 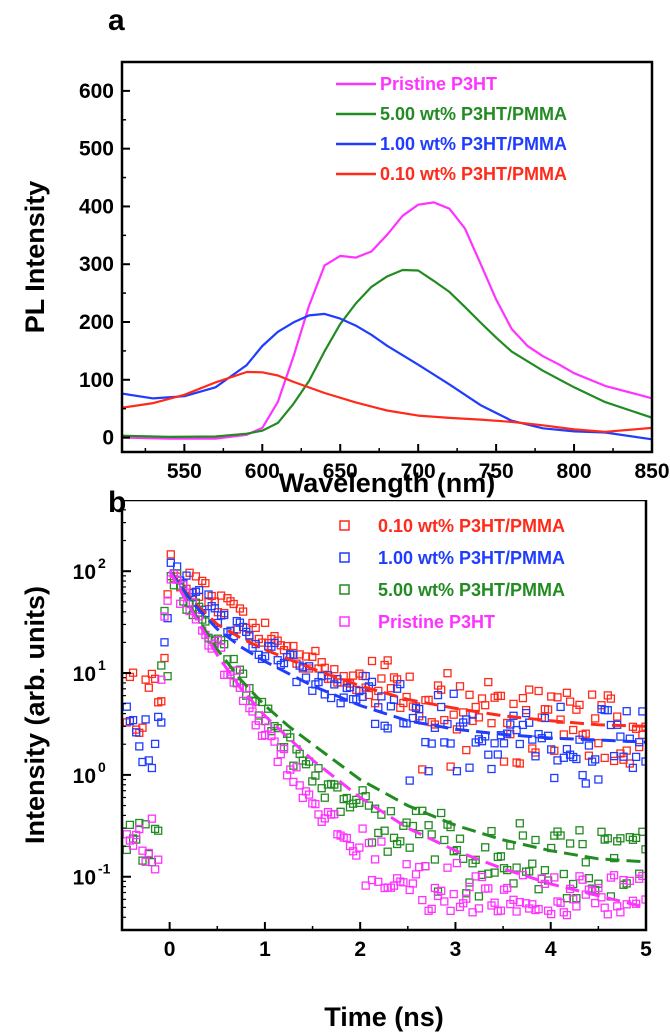 What do you see at coordinates (265, 949) in the screenshot?
I see `x-tick-label-b: 1` at bounding box center [265, 949].